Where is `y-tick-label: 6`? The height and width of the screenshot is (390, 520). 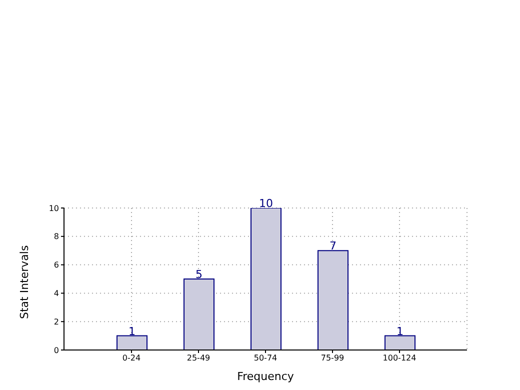
y-tick-label: 6 is located at coordinates (56, 265).